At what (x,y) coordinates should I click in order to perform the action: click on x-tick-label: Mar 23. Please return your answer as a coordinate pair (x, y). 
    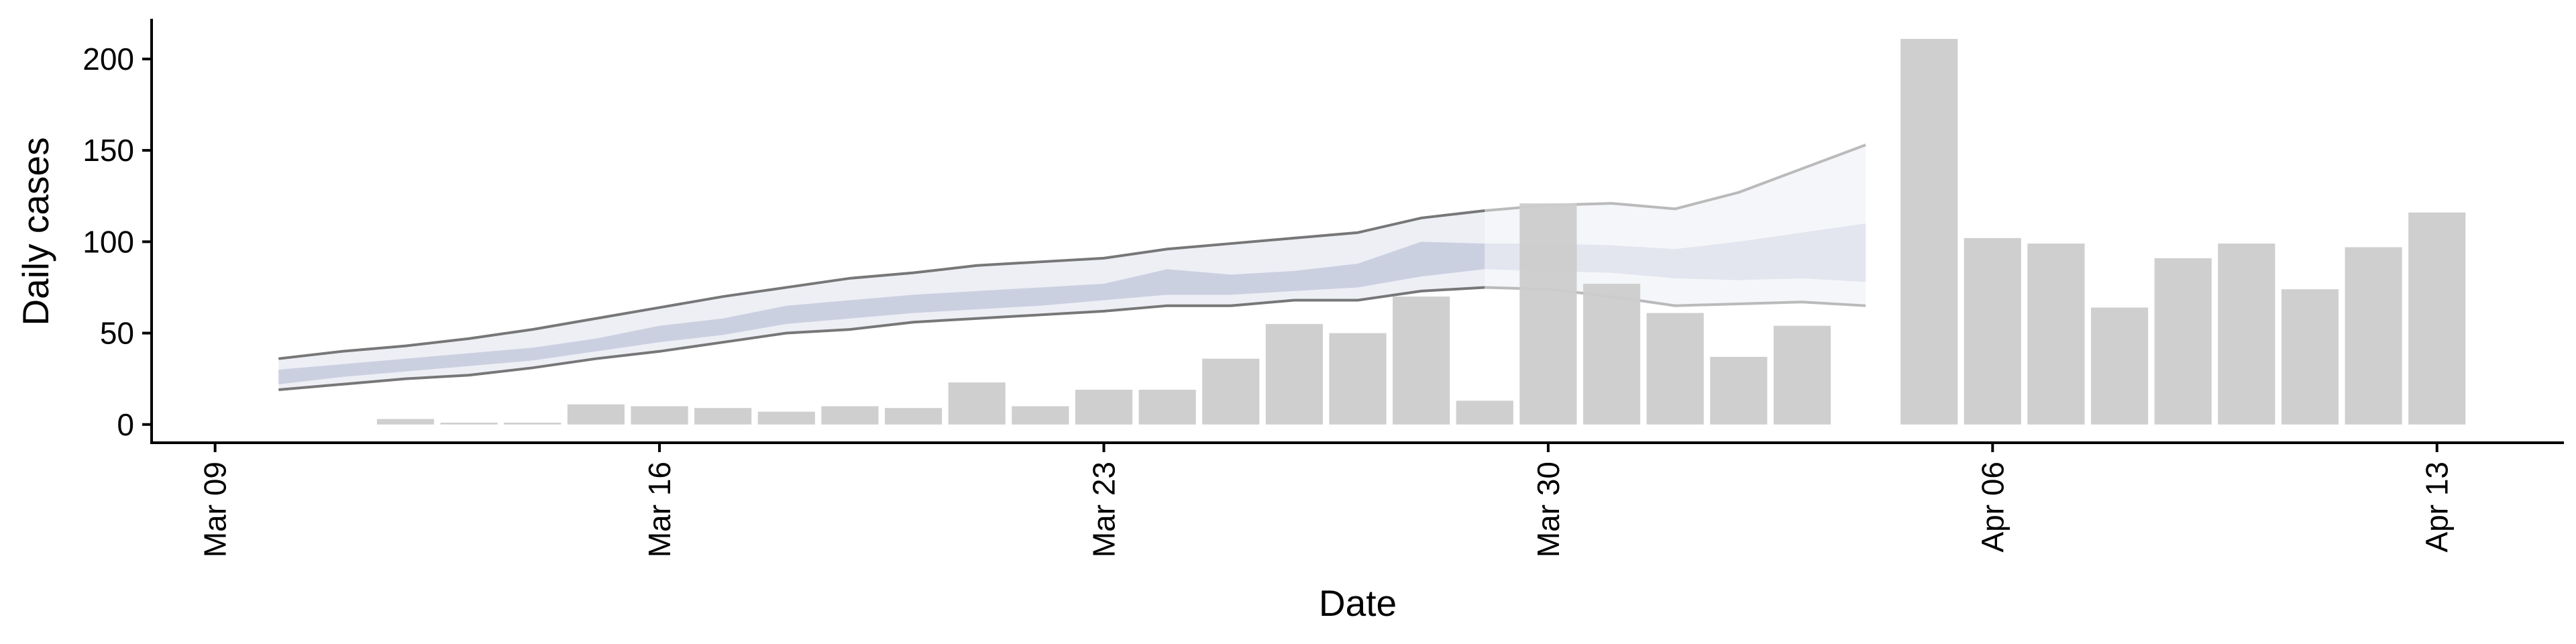
    Looking at the image, I should click on (1103, 509).